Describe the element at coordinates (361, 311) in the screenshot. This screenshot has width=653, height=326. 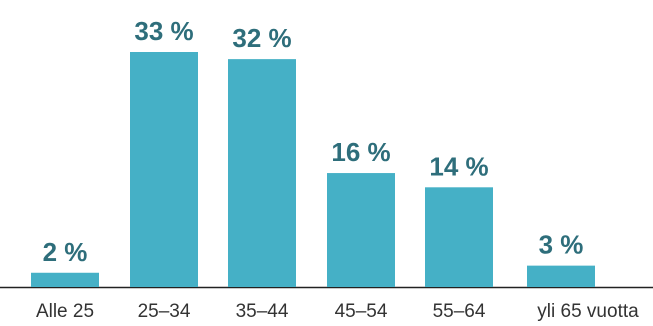
I see `x-tick-label-3: 45–54` at that location.